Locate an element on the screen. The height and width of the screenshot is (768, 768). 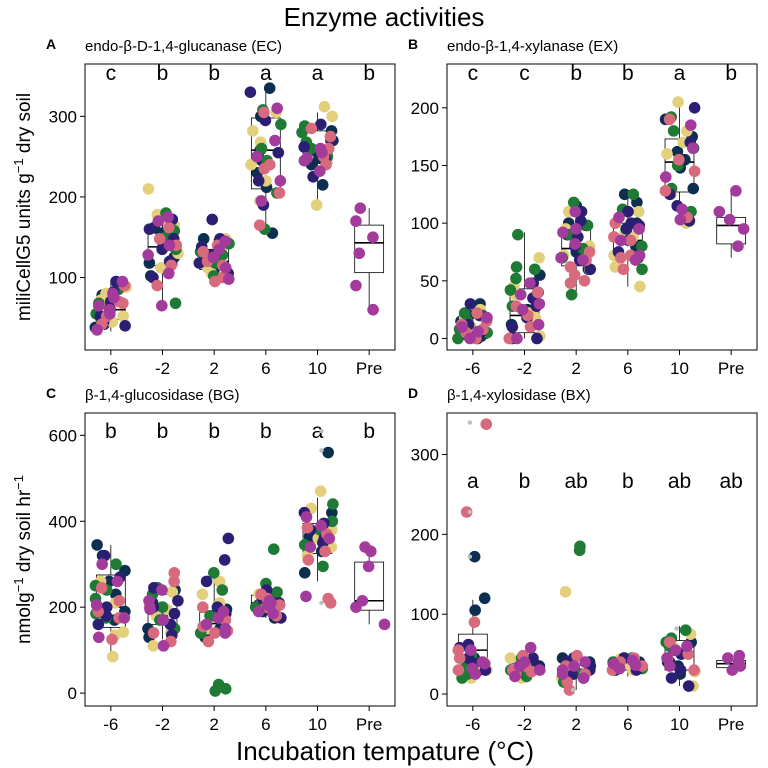
y-tick-label: 200 is located at coordinates (425, 108).